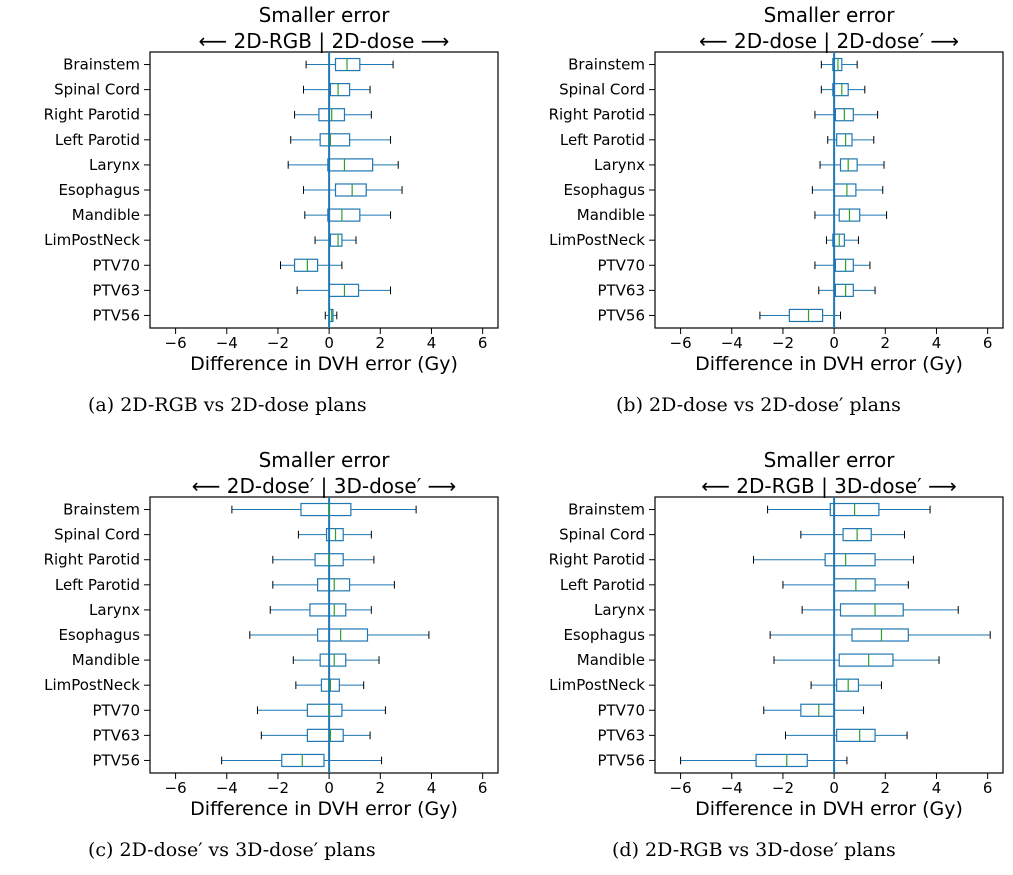 The width and height of the screenshot is (1013, 875). I want to click on caption-a: (a) 2D-RGB vs 2D-dose plans, so click(227, 405).